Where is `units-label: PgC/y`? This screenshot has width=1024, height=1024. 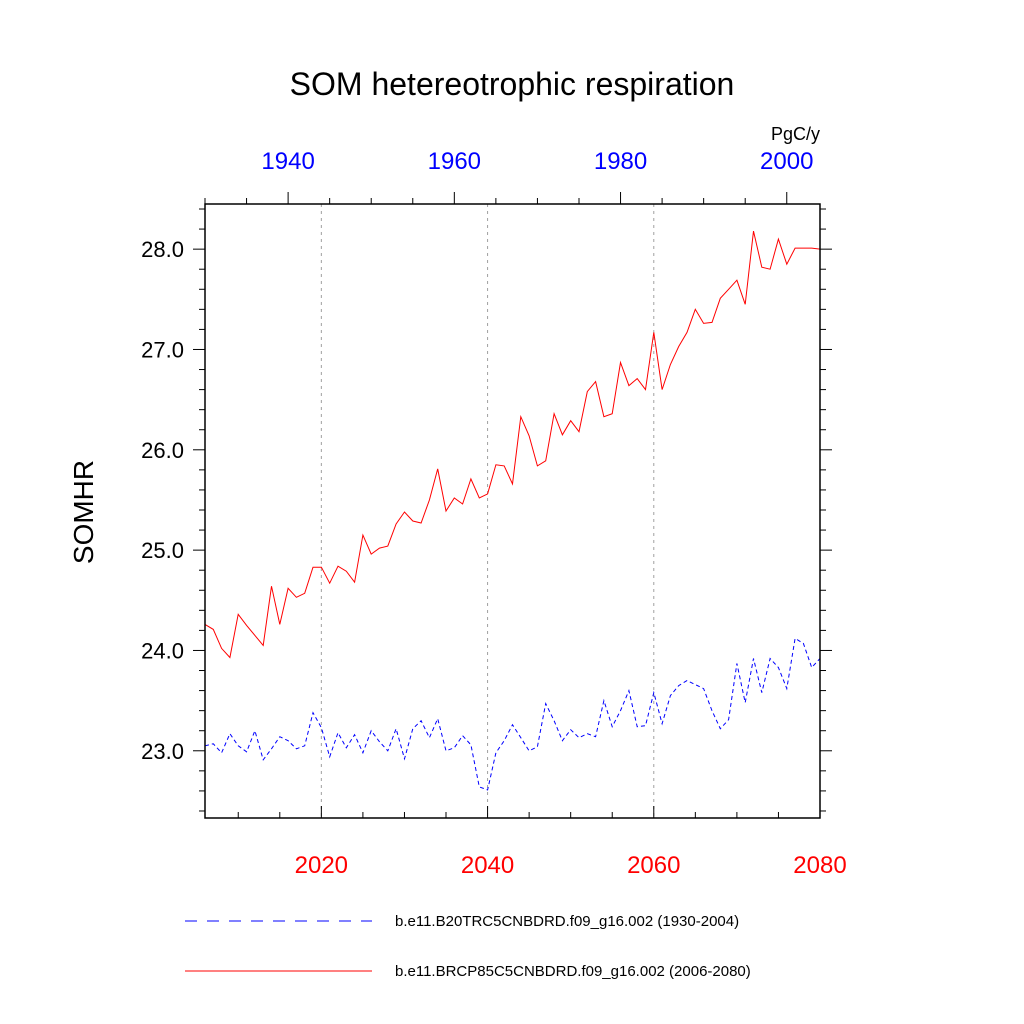 units-label: PgC/y is located at coordinates (795, 134).